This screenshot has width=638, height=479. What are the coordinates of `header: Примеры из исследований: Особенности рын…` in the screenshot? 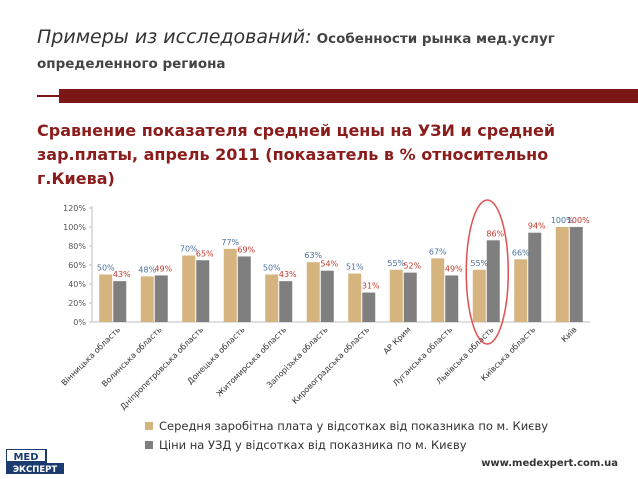 It's located at (317, 51).